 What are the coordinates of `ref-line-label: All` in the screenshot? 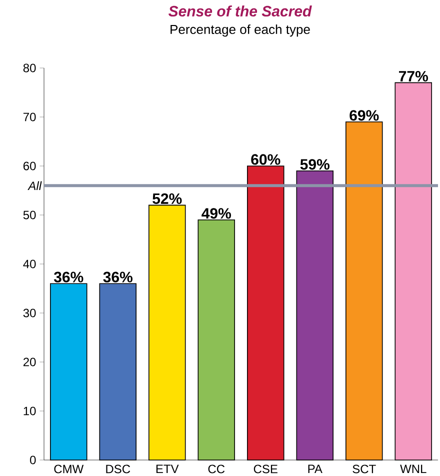 It's located at (35, 185).